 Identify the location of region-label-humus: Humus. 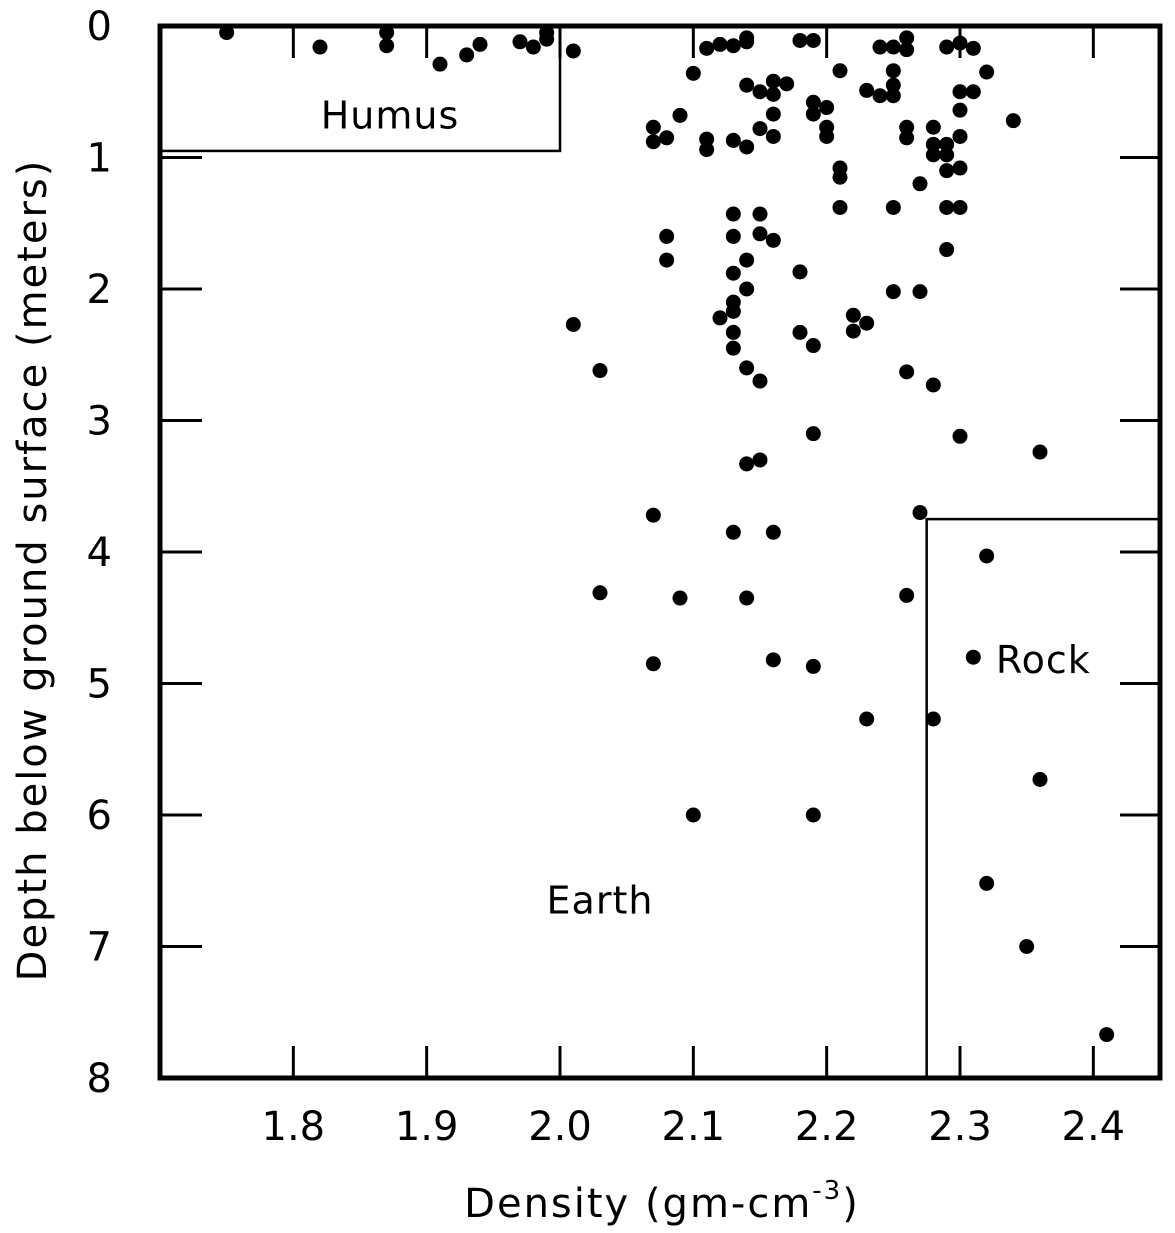
(390, 116).